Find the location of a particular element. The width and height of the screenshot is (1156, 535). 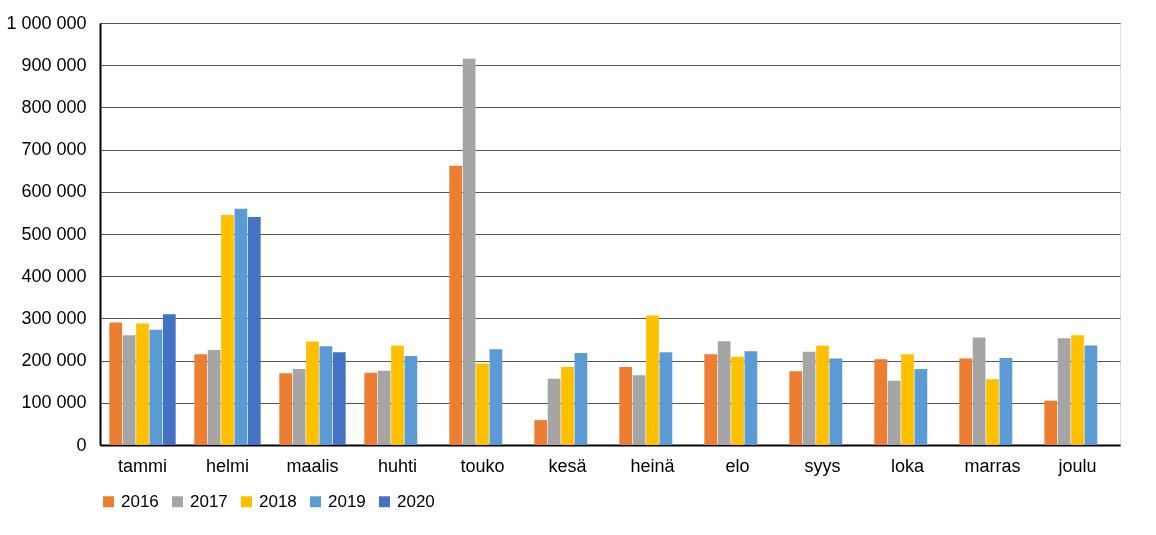

x-tick-label: joulu is located at coordinates (1077, 465).